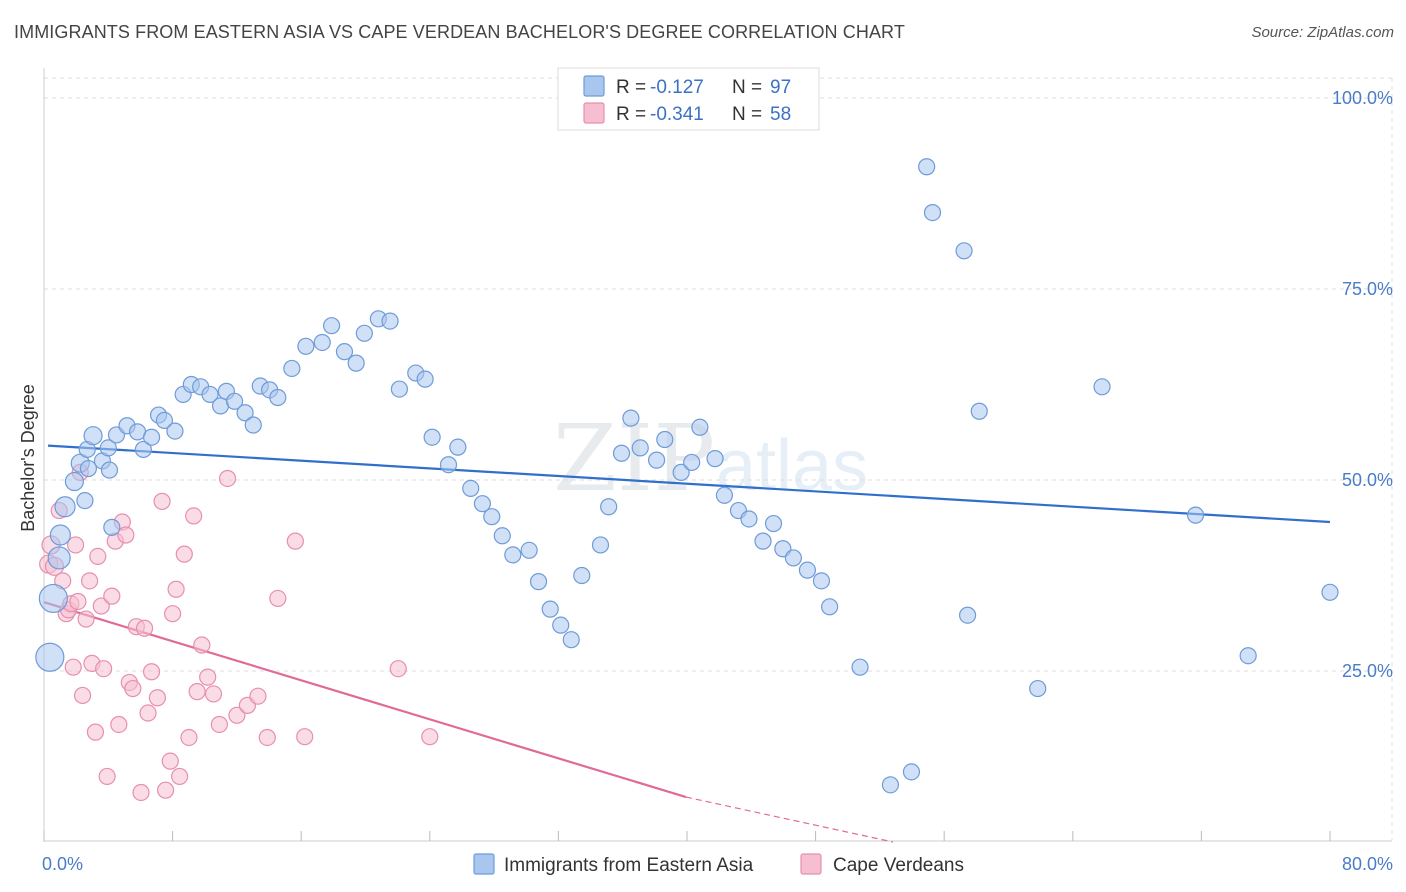  What do you see at coordinates (747, 87) in the screenshot?
I see `legend-n-label-a: N =` at bounding box center [747, 87].